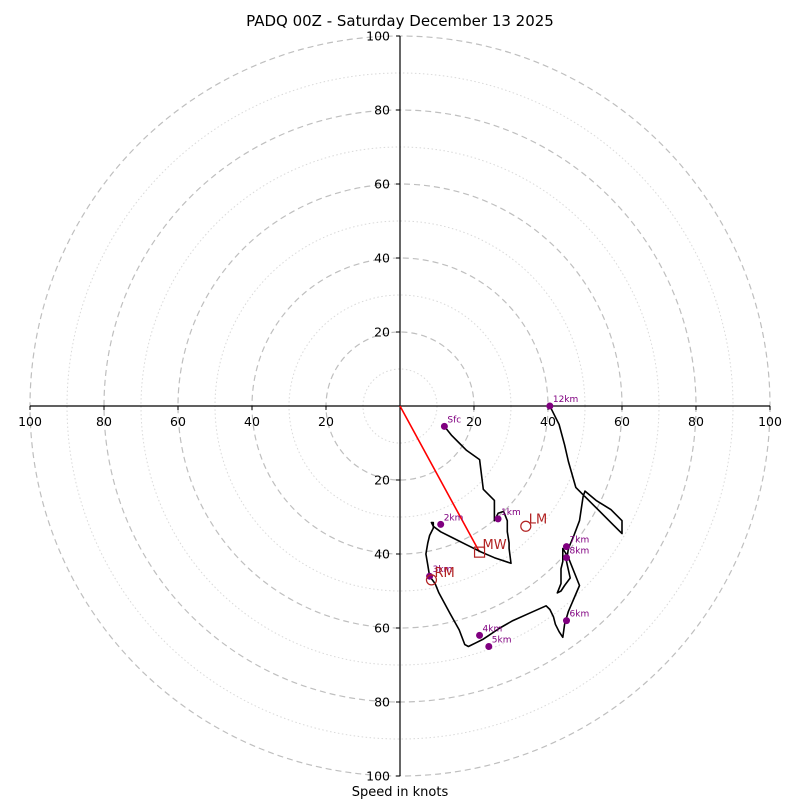  I want to click on storm-motion-label: RM, so click(444, 573).